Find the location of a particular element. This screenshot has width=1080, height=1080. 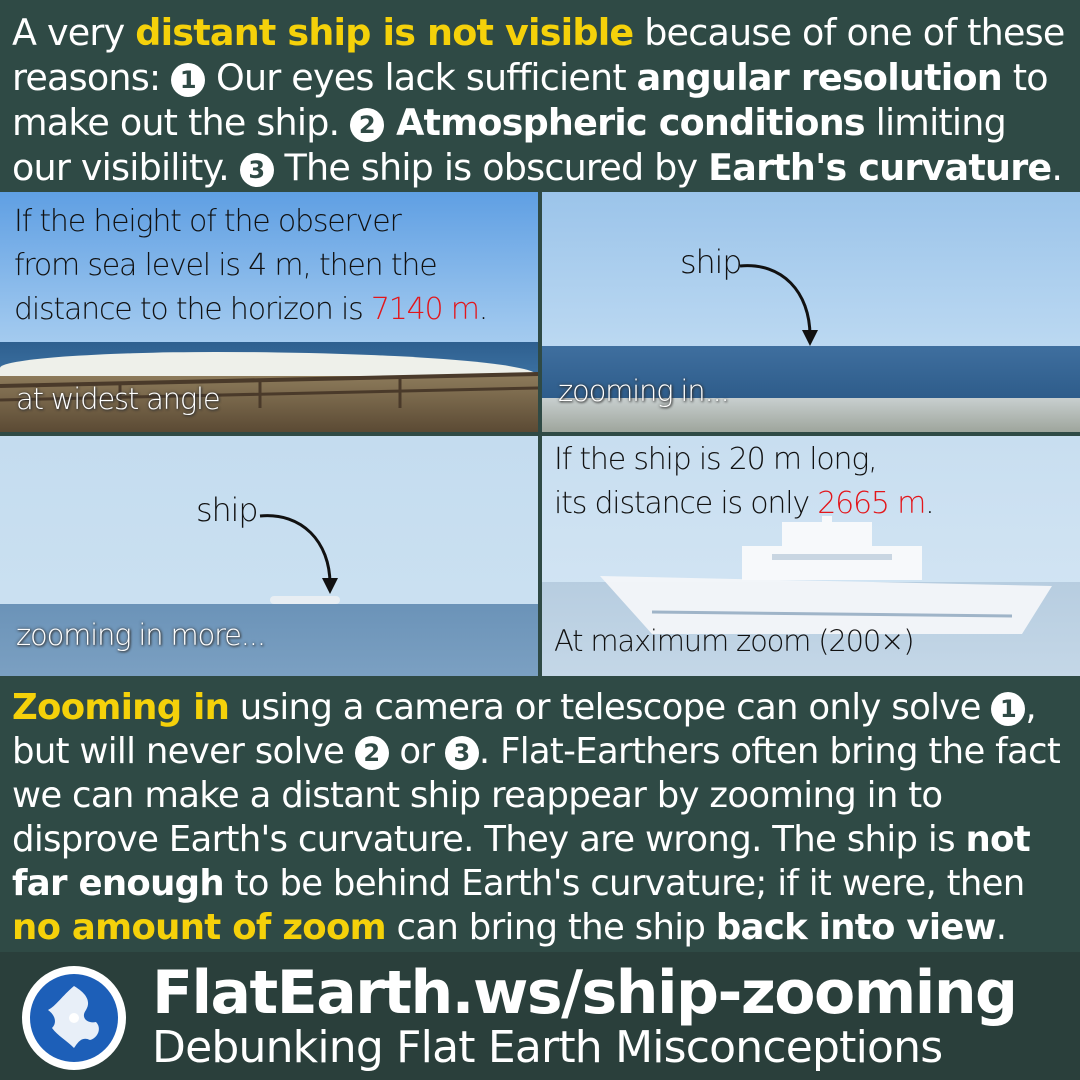

intro-bold: angular resolution is located at coordinates (819, 77).